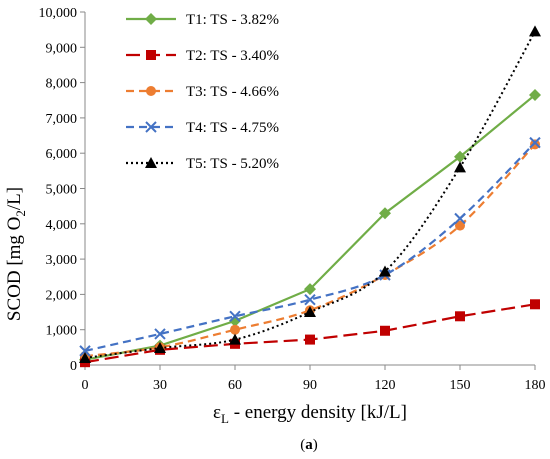  I want to click on x-tick-label: 90, so click(310, 385).